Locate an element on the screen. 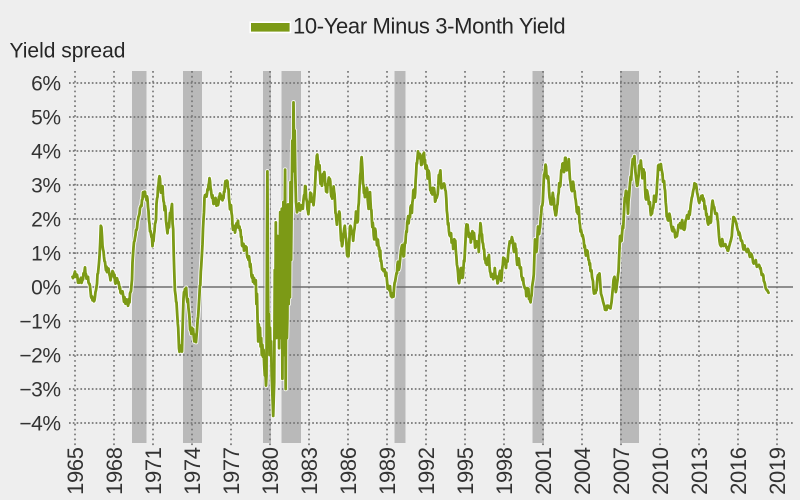 The height and width of the screenshot is (500, 800). svg-text: 2010 is located at coordinates (660, 471).